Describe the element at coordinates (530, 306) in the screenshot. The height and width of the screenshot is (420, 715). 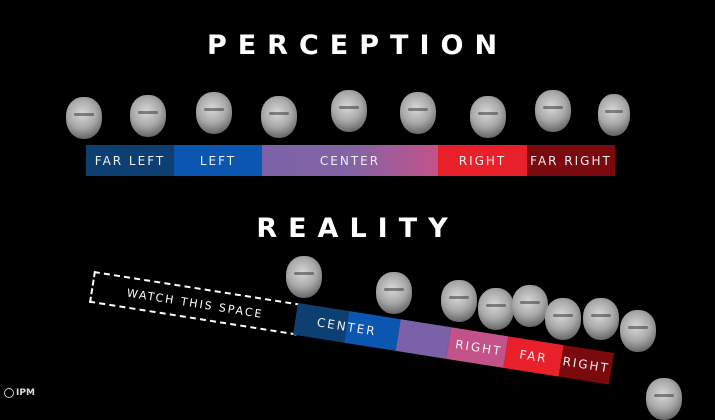
I see `face-r5` at that location.